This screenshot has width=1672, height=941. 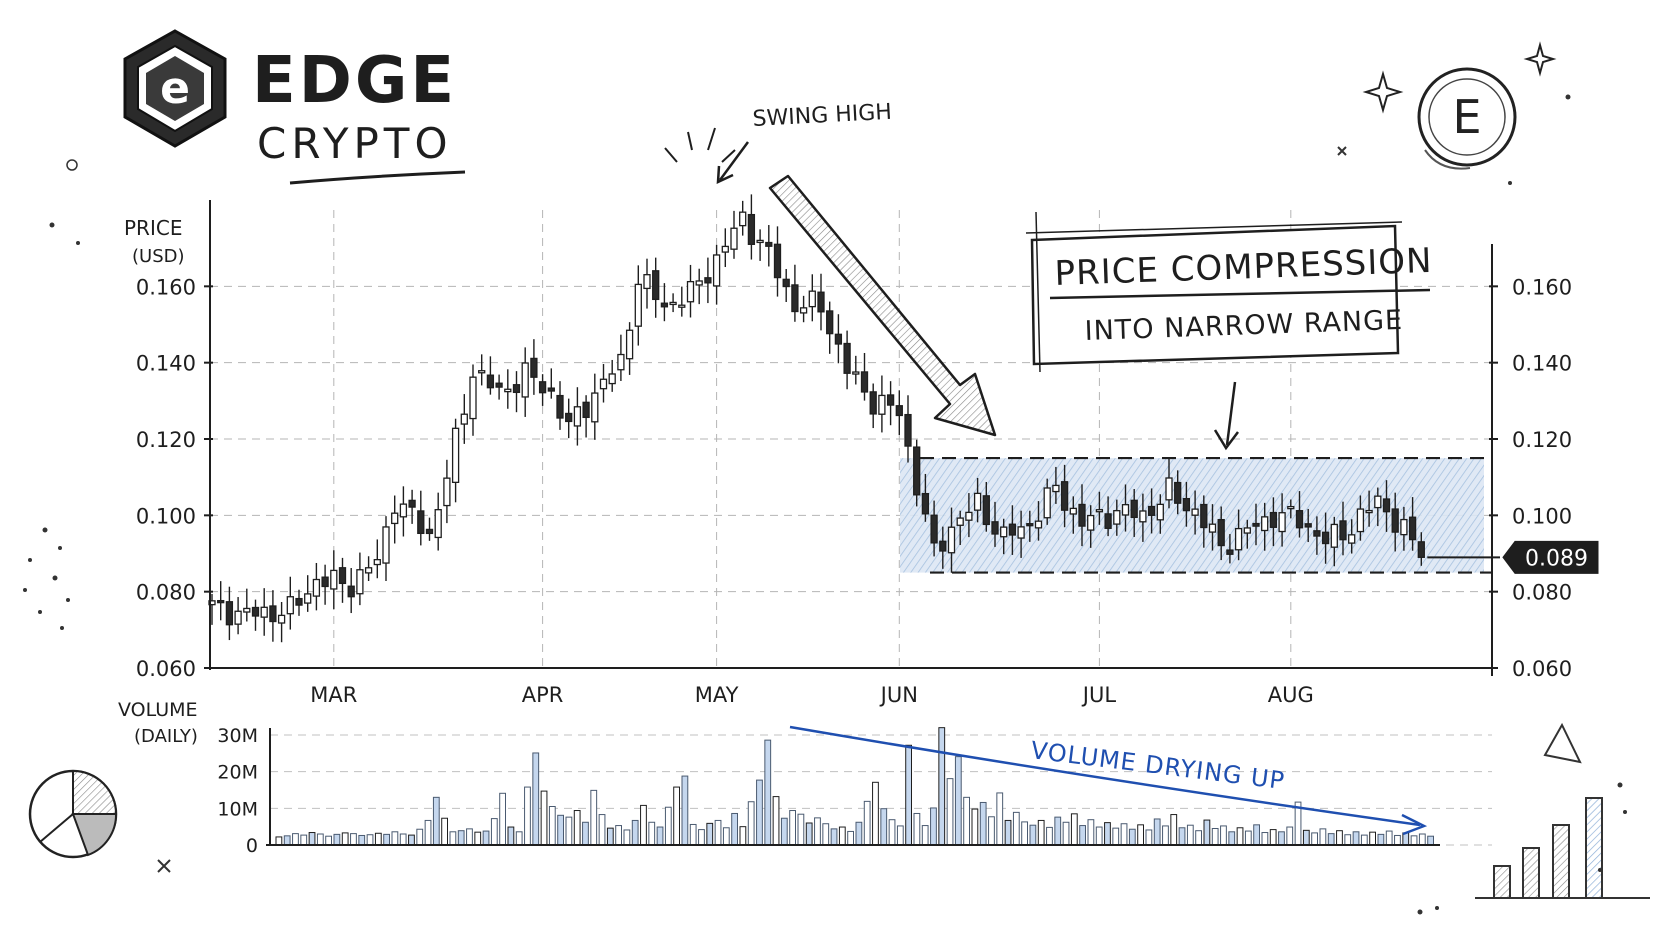 What do you see at coordinates (1562, 848) in the screenshot?
I see `bar-chart-doodle-icon` at bounding box center [1562, 848].